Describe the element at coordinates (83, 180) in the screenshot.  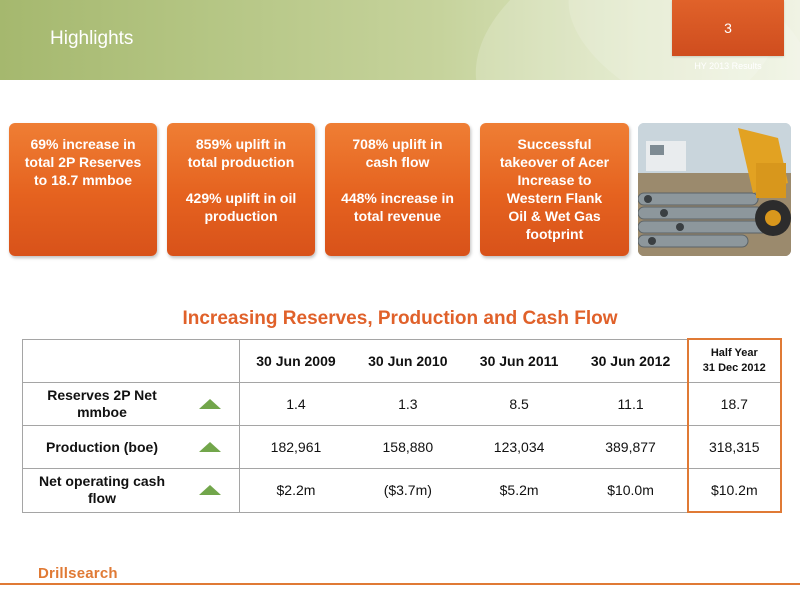
I see `card-line: to 18.7 mmboe` at that location.